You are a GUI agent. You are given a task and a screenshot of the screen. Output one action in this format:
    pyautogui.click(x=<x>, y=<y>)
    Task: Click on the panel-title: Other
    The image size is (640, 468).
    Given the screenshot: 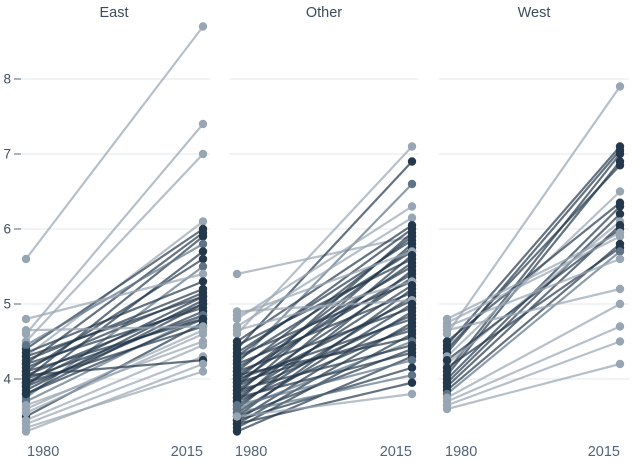 What is the action you would take?
    pyautogui.click(x=324, y=13)
    